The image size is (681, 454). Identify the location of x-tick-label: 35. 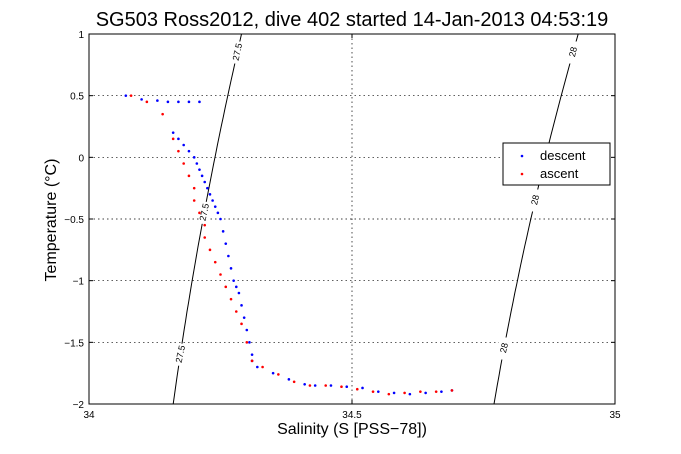
(615, 415).